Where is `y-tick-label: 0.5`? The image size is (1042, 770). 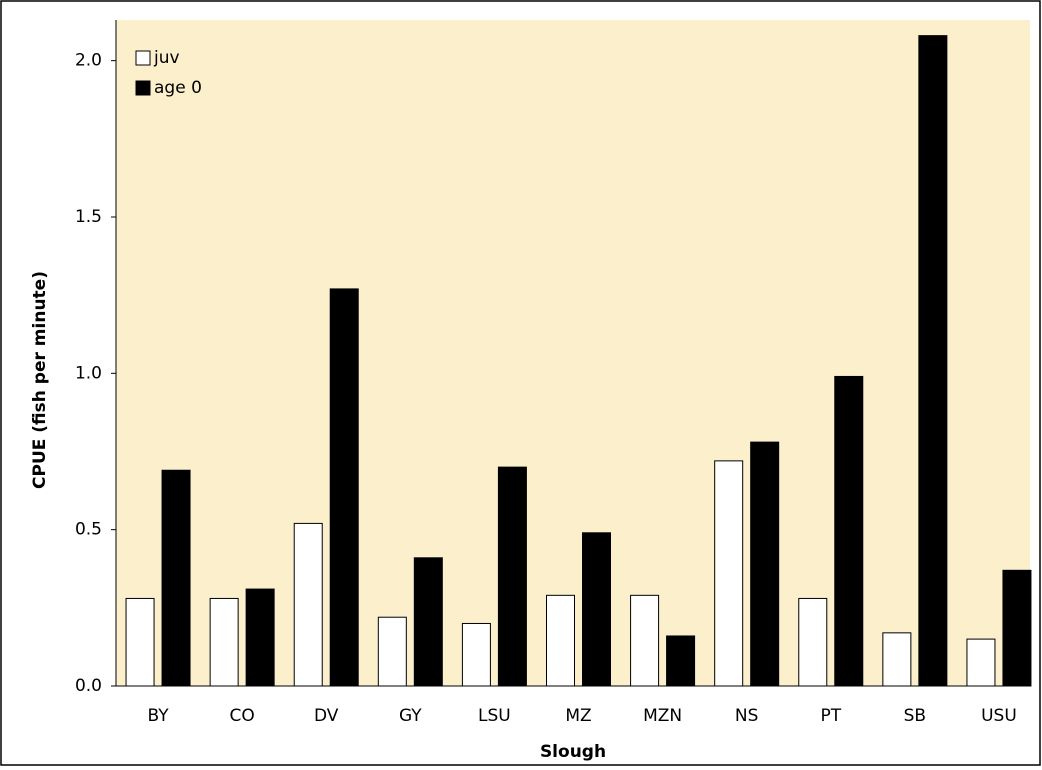
y-tick-label: 0.5 is located at coordinates (88, 530).